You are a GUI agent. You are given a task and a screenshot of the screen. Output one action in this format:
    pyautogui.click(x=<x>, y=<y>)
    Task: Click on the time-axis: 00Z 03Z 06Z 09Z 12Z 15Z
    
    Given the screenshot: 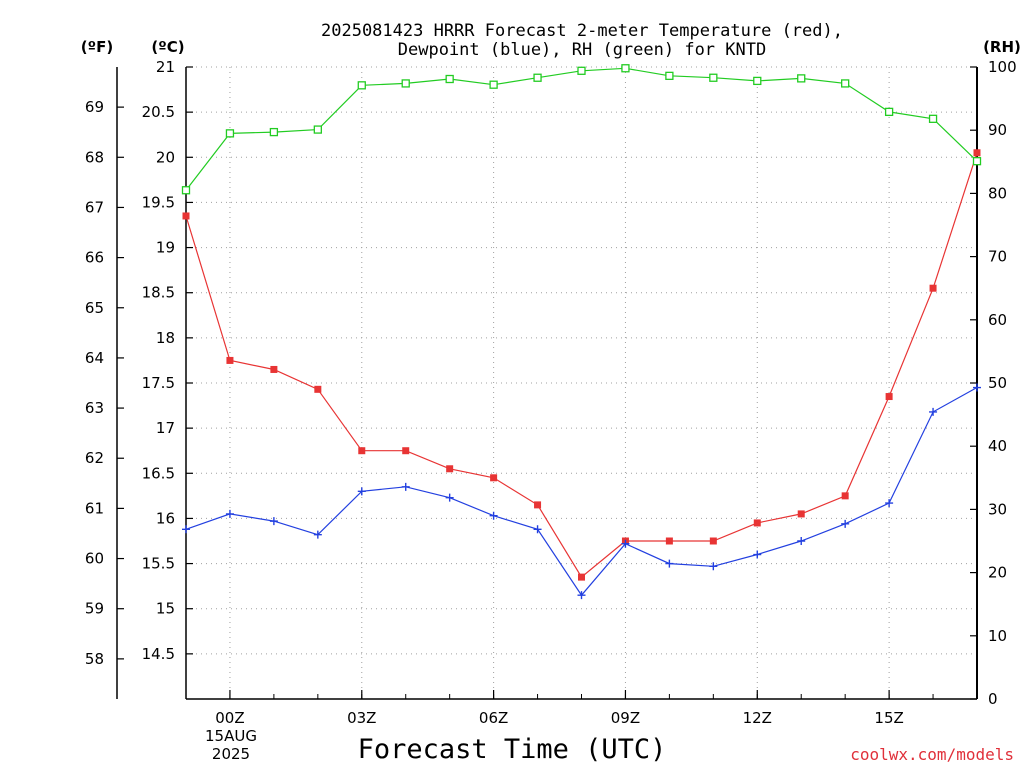 What is the action you would take?
    pyautogui.click(x=581, y=708)
    